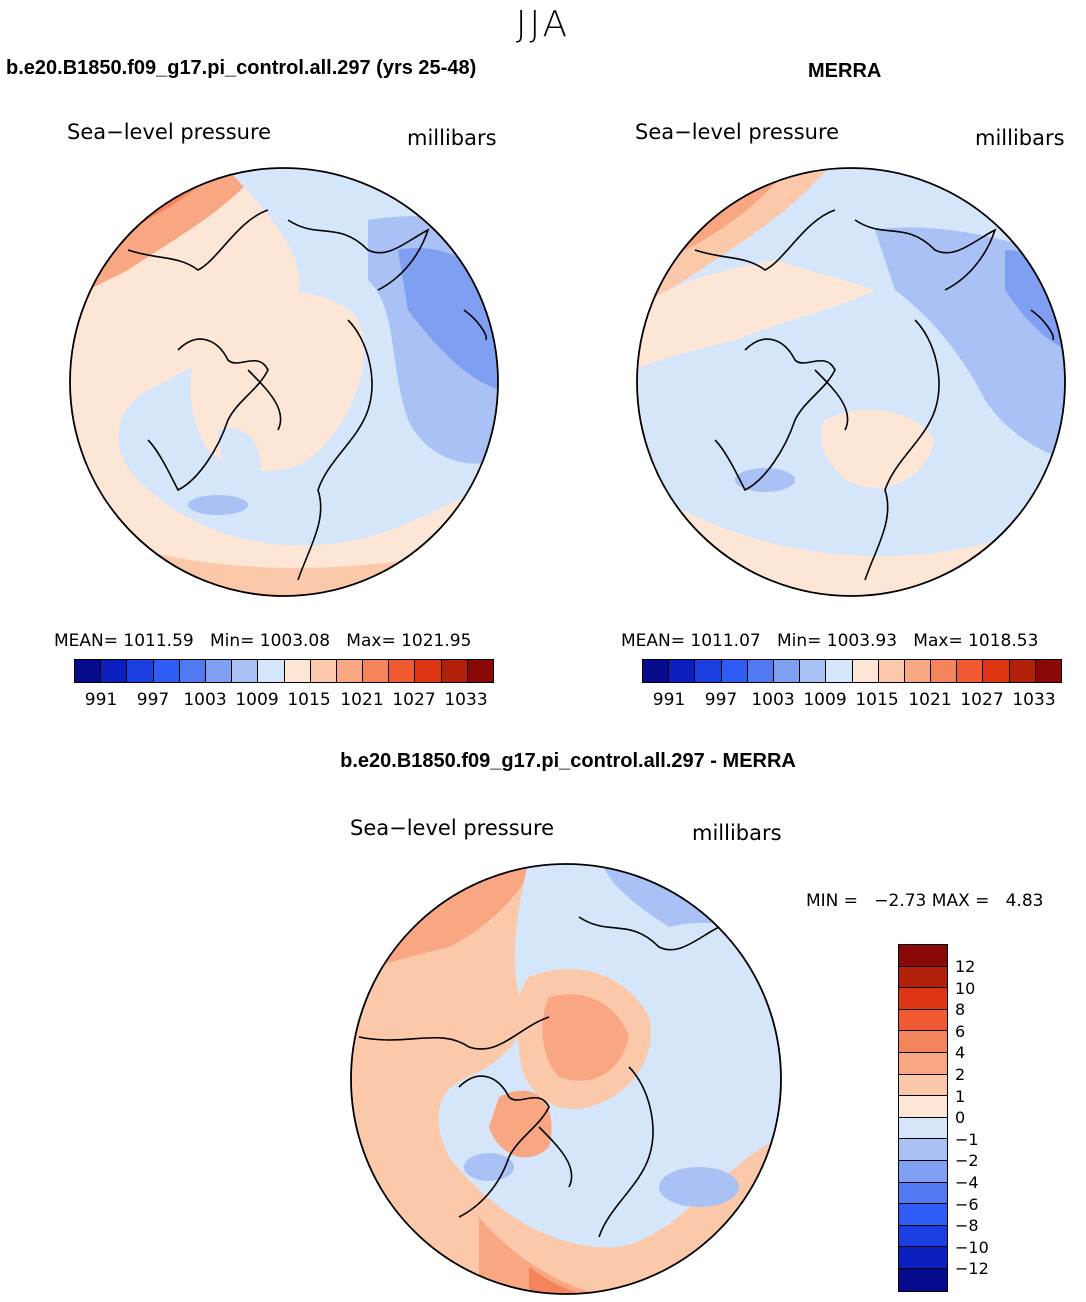 The width and height of the screenshot is (1086, 1302). What do you see at coordinates (158, 641) in the screenshot?
I see `model-mean-value: 1011.59` at bounding box center [158, 641].